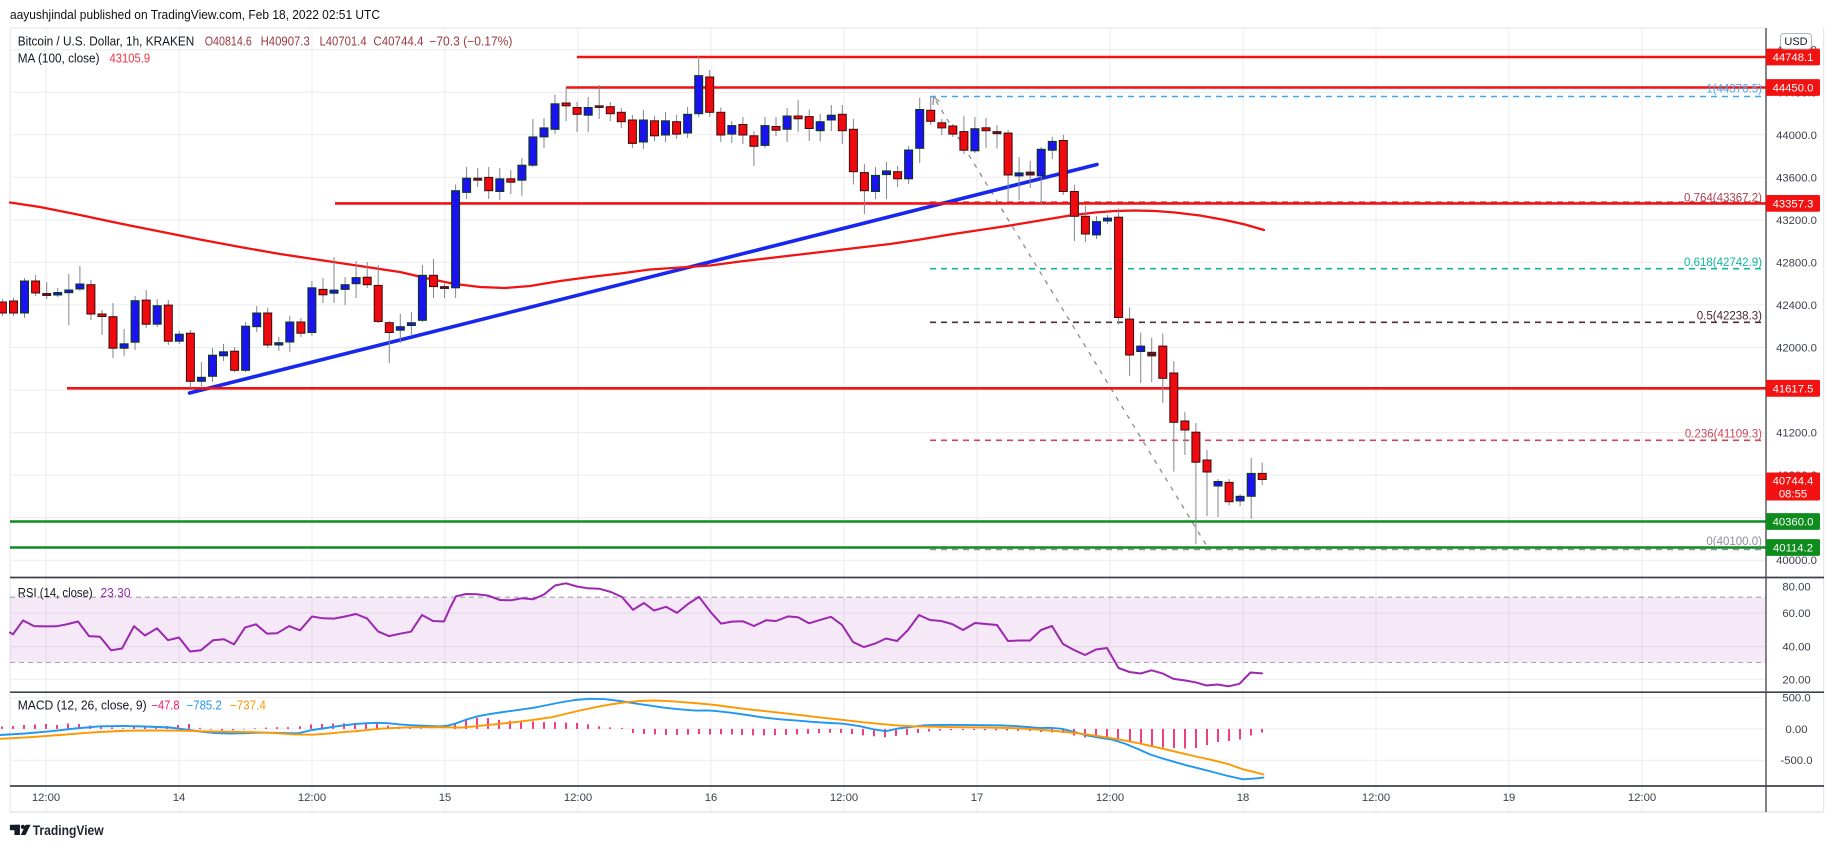 The image size is (1834, 848). I want to click on svg-text: 42800.0, so click(1796, 263).